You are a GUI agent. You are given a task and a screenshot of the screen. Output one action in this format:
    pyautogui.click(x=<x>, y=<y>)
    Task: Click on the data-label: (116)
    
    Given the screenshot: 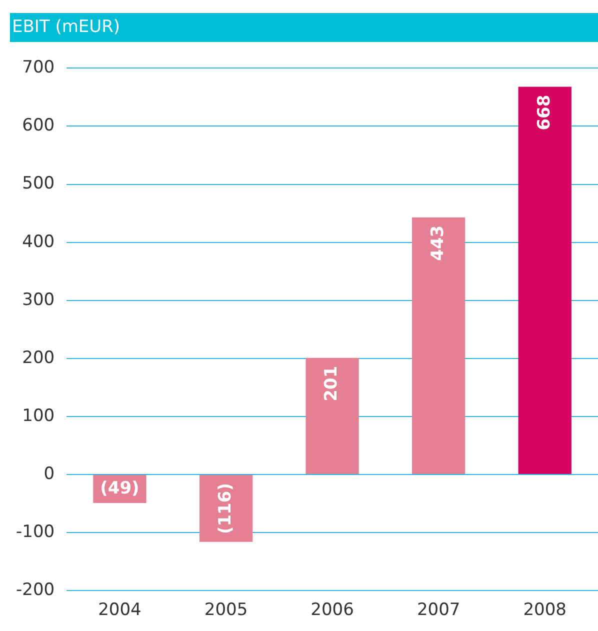 What is the action you would take?
    pyautogui.click(x=225, y=508)
    